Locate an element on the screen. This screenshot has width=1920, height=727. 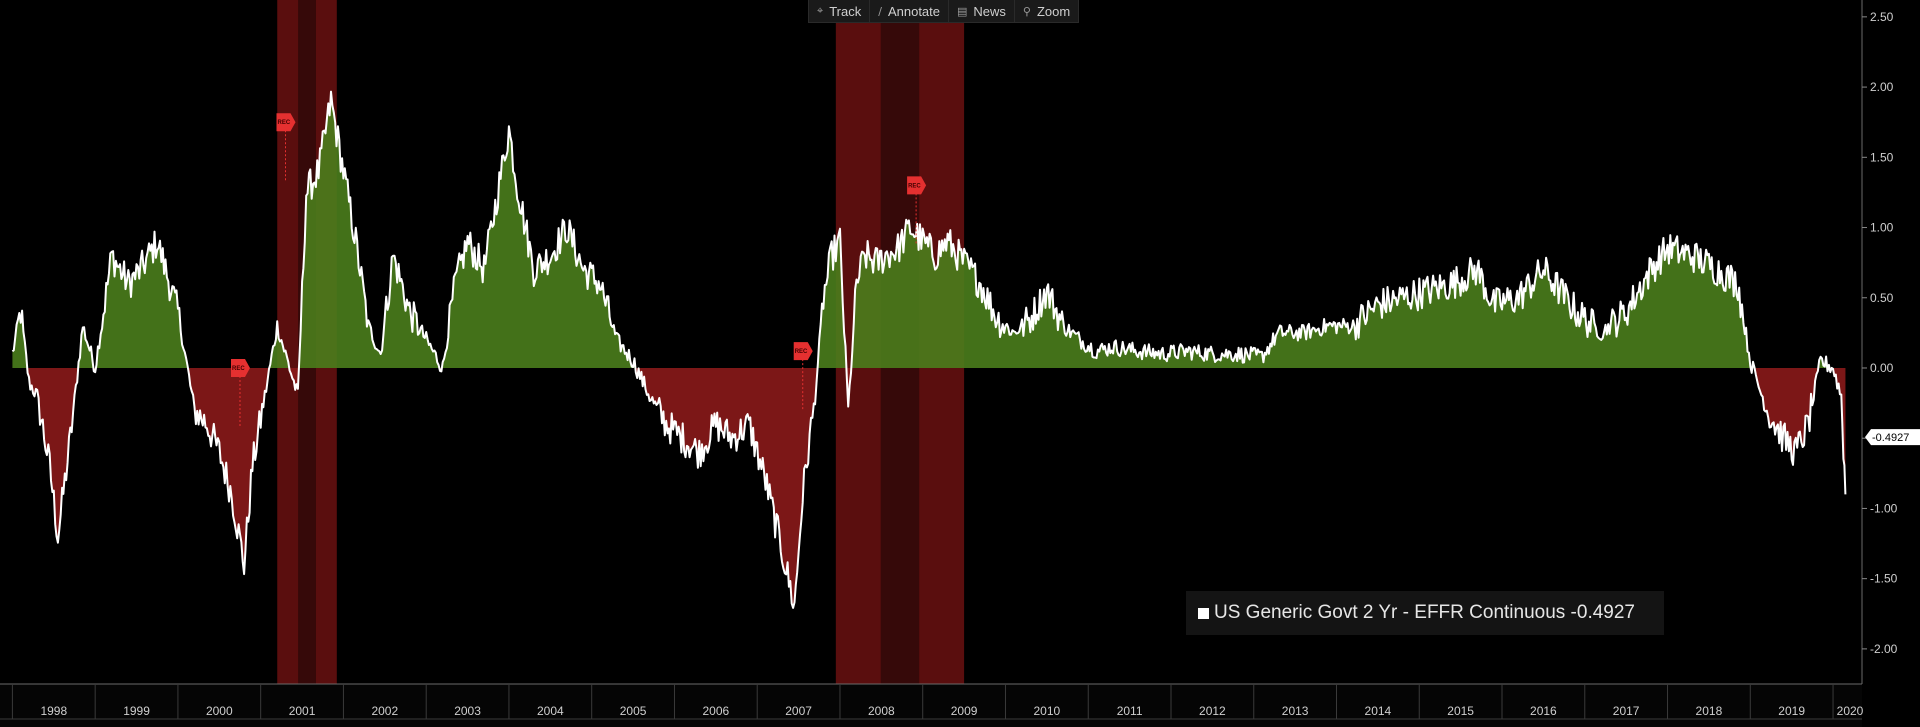
x-tick-label: 1998 is located at coordinates (53, 711).